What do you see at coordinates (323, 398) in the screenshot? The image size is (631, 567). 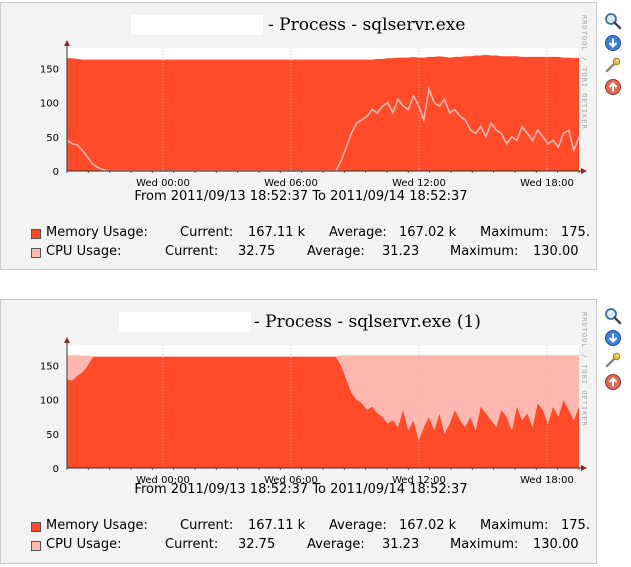 I see `series-area-cpu-usage` at bounding box center [323, 398].